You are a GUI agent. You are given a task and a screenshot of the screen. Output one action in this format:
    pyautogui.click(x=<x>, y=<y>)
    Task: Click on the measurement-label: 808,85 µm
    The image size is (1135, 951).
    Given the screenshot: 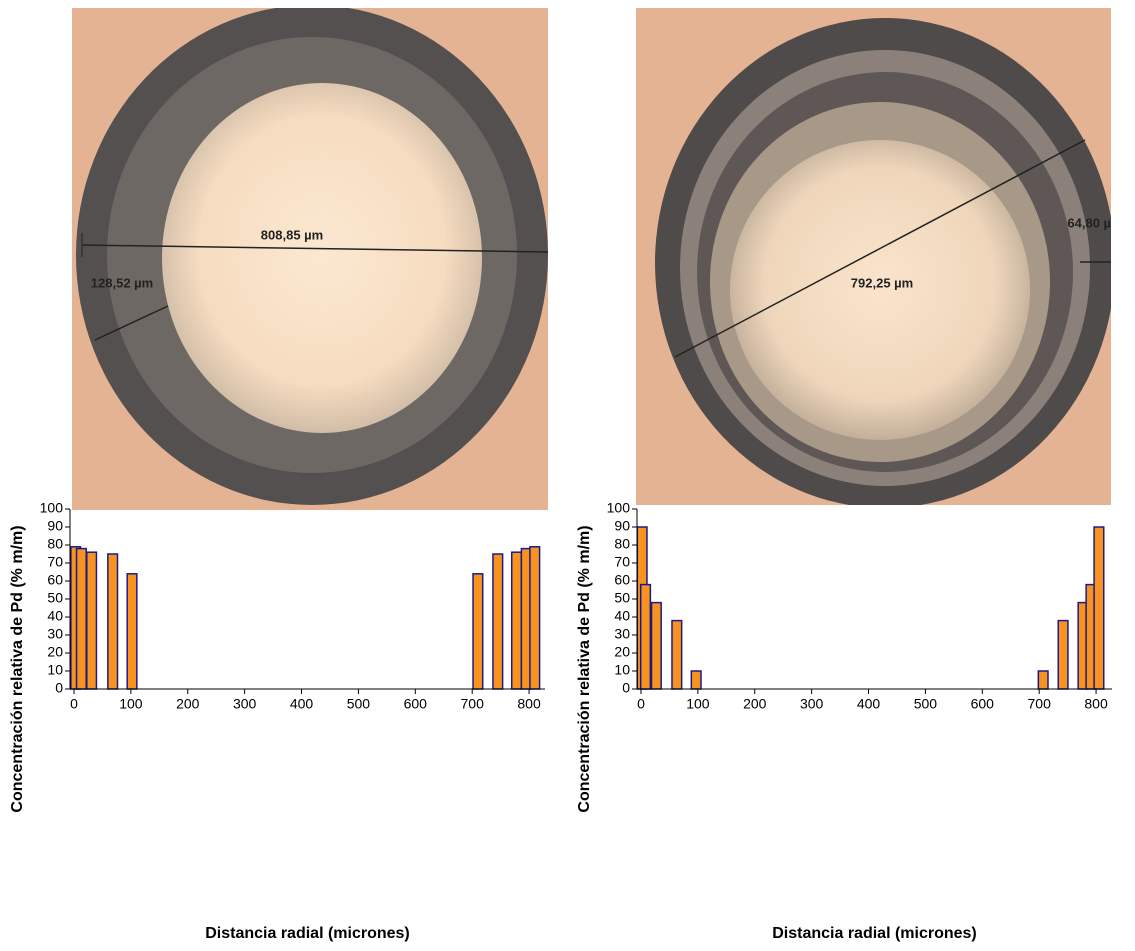 What is the action you would take?
    pyautogui.click(x=292, y=234)
    